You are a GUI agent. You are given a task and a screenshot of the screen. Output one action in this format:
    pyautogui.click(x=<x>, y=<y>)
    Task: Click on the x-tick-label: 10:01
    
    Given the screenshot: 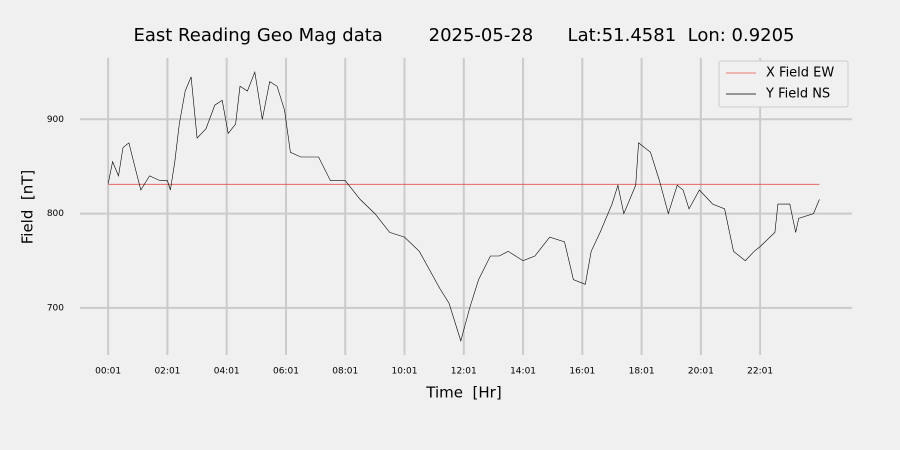 What is the action you would take?
    pyautogui.click(x=405, y=372)
    